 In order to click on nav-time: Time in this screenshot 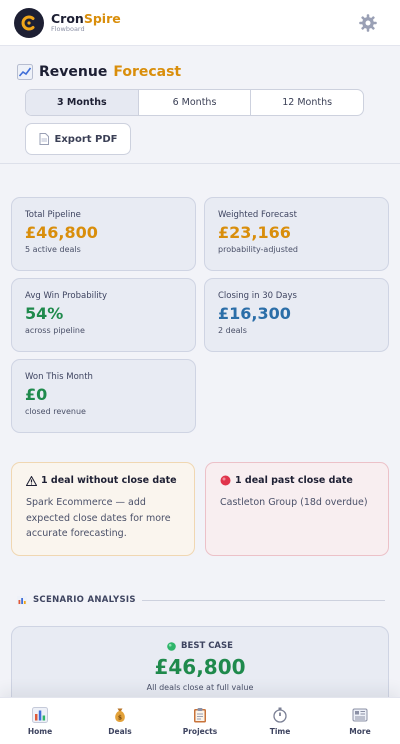, I will do `click(280, 721)`.